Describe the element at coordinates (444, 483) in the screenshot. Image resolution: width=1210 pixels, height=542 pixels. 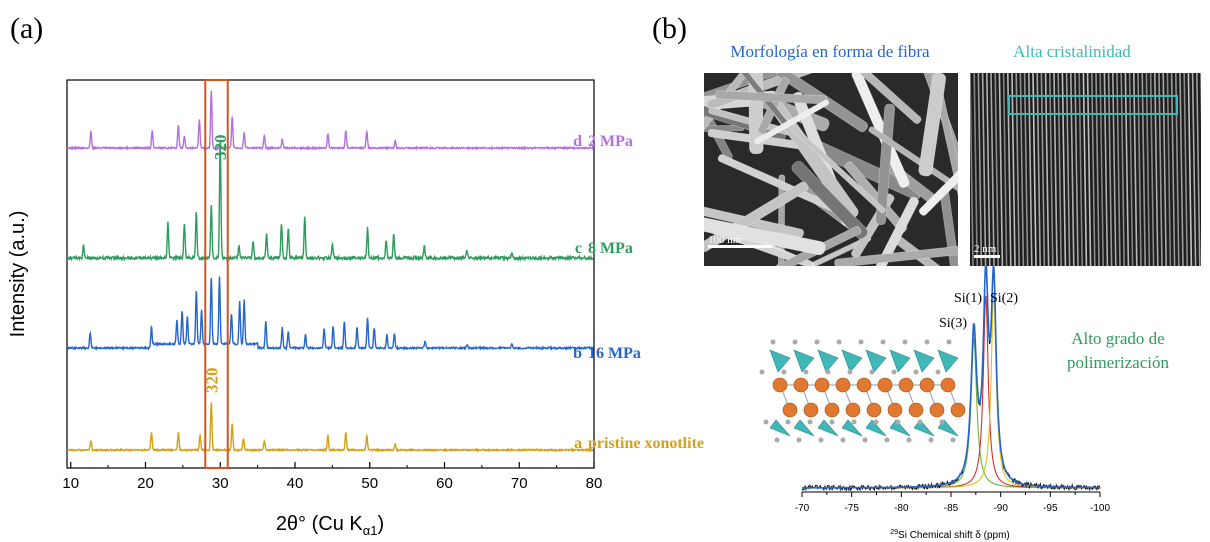
I see `xrd-tick-label-60: 60` at that location.